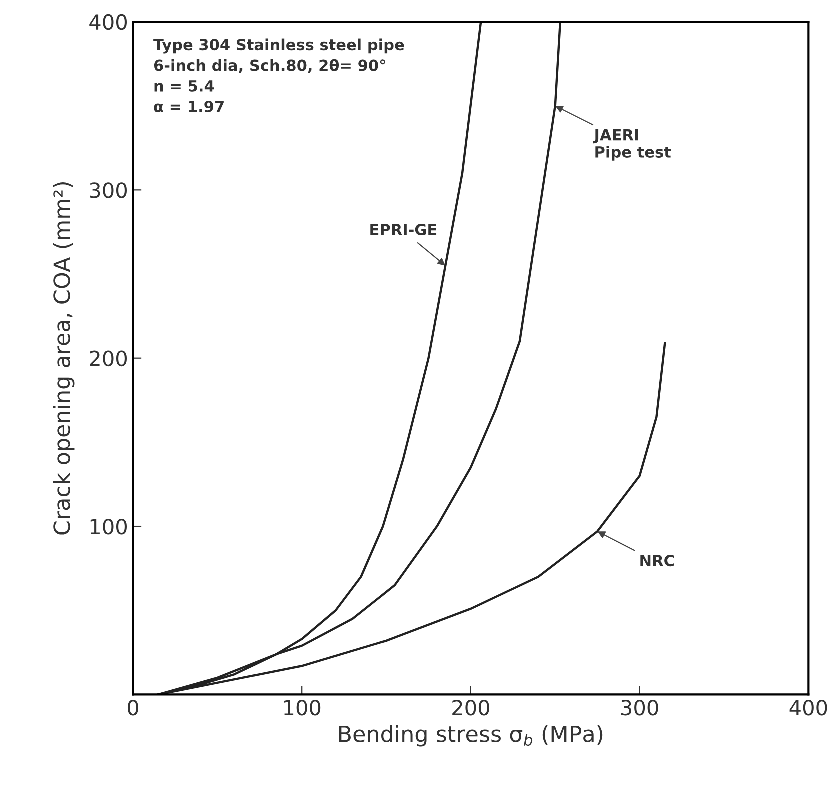 The width and height of the screenshot is (838, 785). What do you see at coordinates (133, 708) in the screenshot?
I see `x-tick-label: 0` at bounding box center [133, 708].